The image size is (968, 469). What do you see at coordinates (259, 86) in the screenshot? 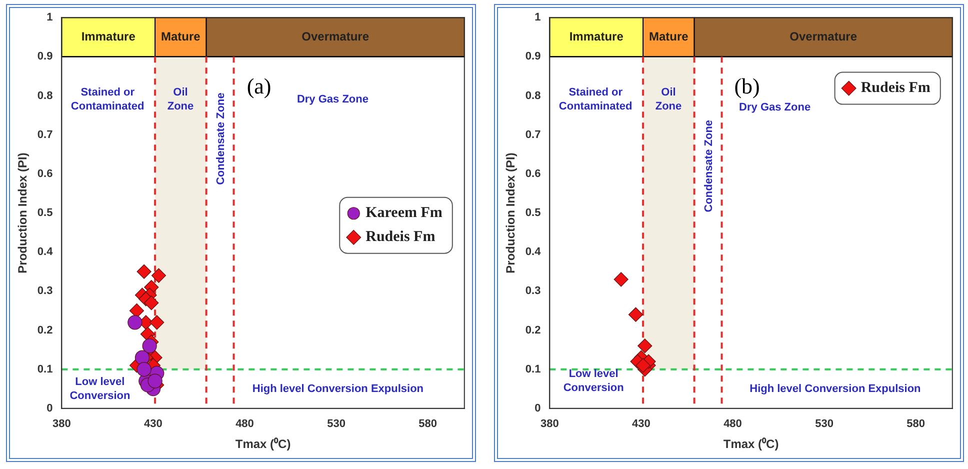
I see `text: (a)` at bounding box center [259, 86].